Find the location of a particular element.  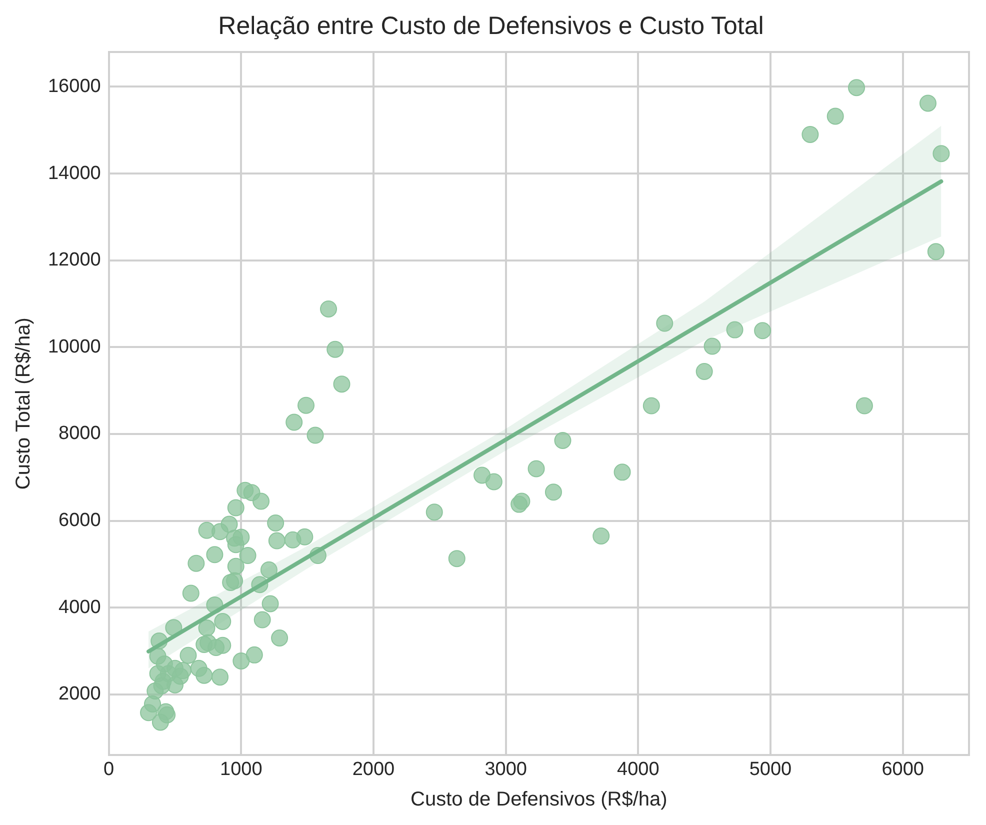

x-tick-label: 6000 is located at coordinates (903, 769).